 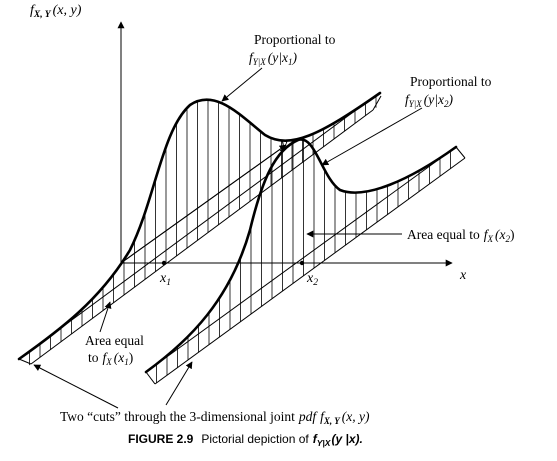 I want to click on x1-tick-label: x1, so click(x=165, y=279).